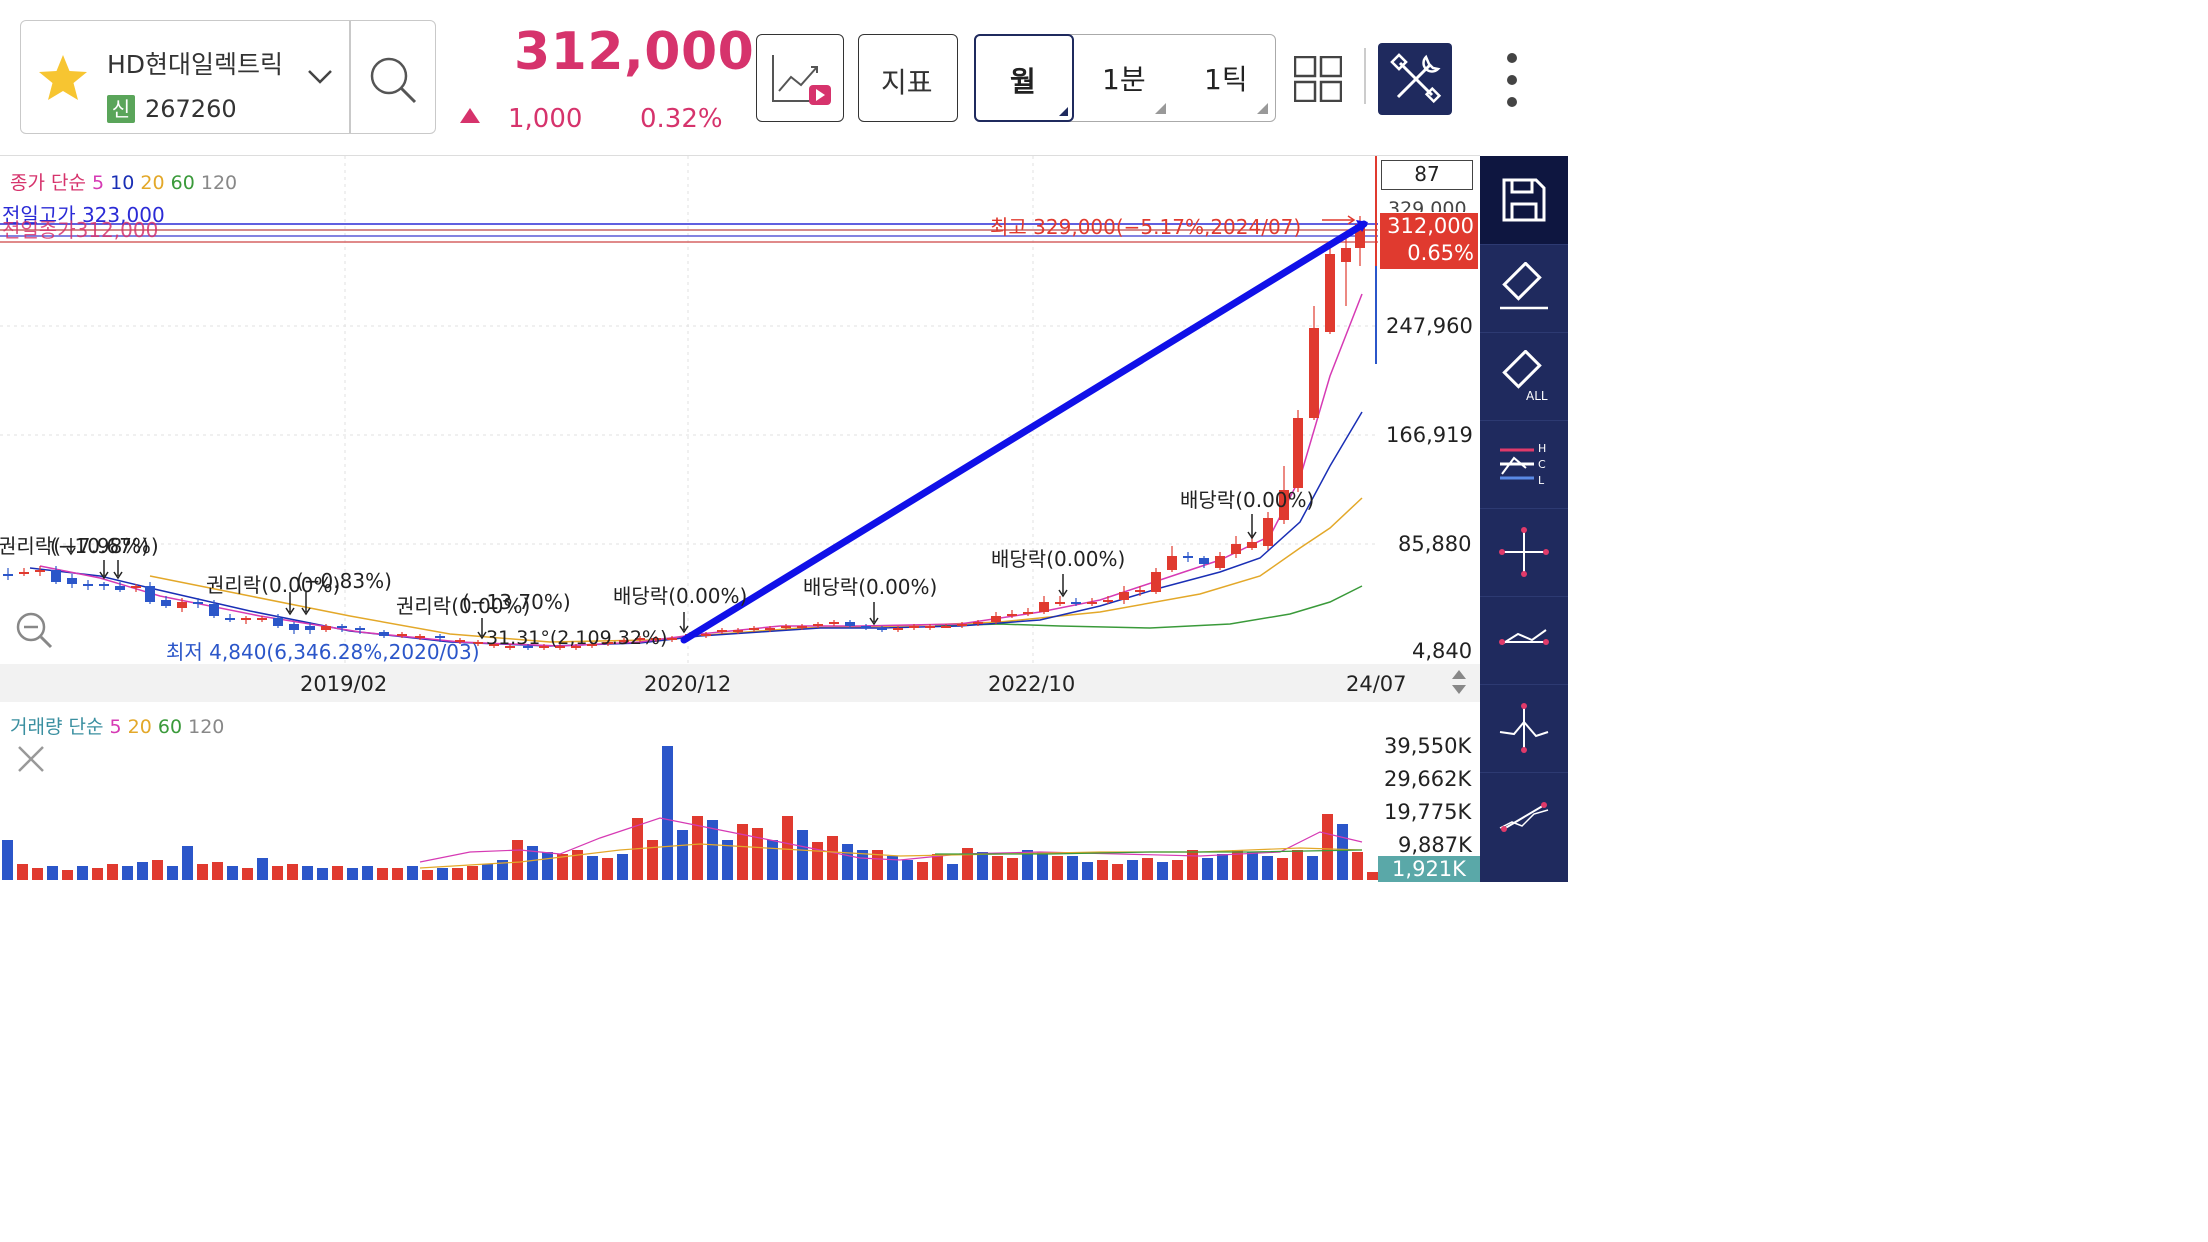  I want to click on stock-name: HD현대일렉트릭, so click(195, 64).